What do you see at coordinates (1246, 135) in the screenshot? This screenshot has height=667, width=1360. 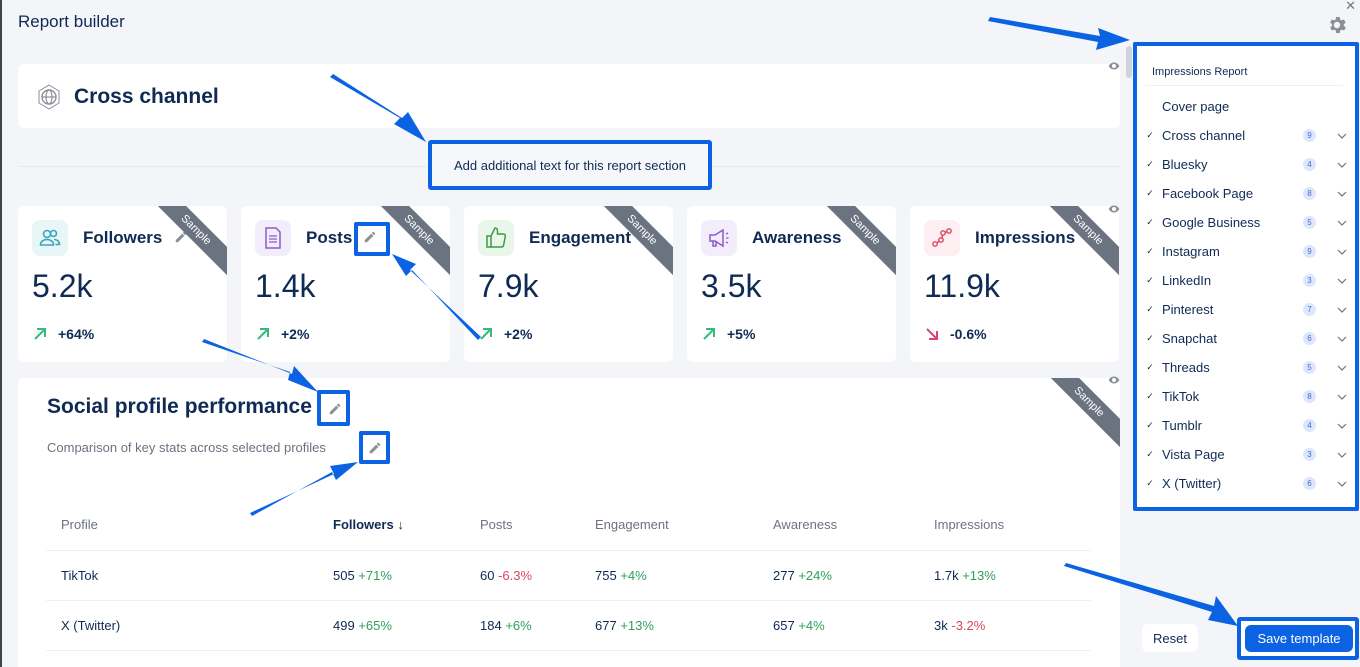 I see `sidebar-item-cross-channel: ✓ Cross channel 9` at bounding box center [1246, 135].